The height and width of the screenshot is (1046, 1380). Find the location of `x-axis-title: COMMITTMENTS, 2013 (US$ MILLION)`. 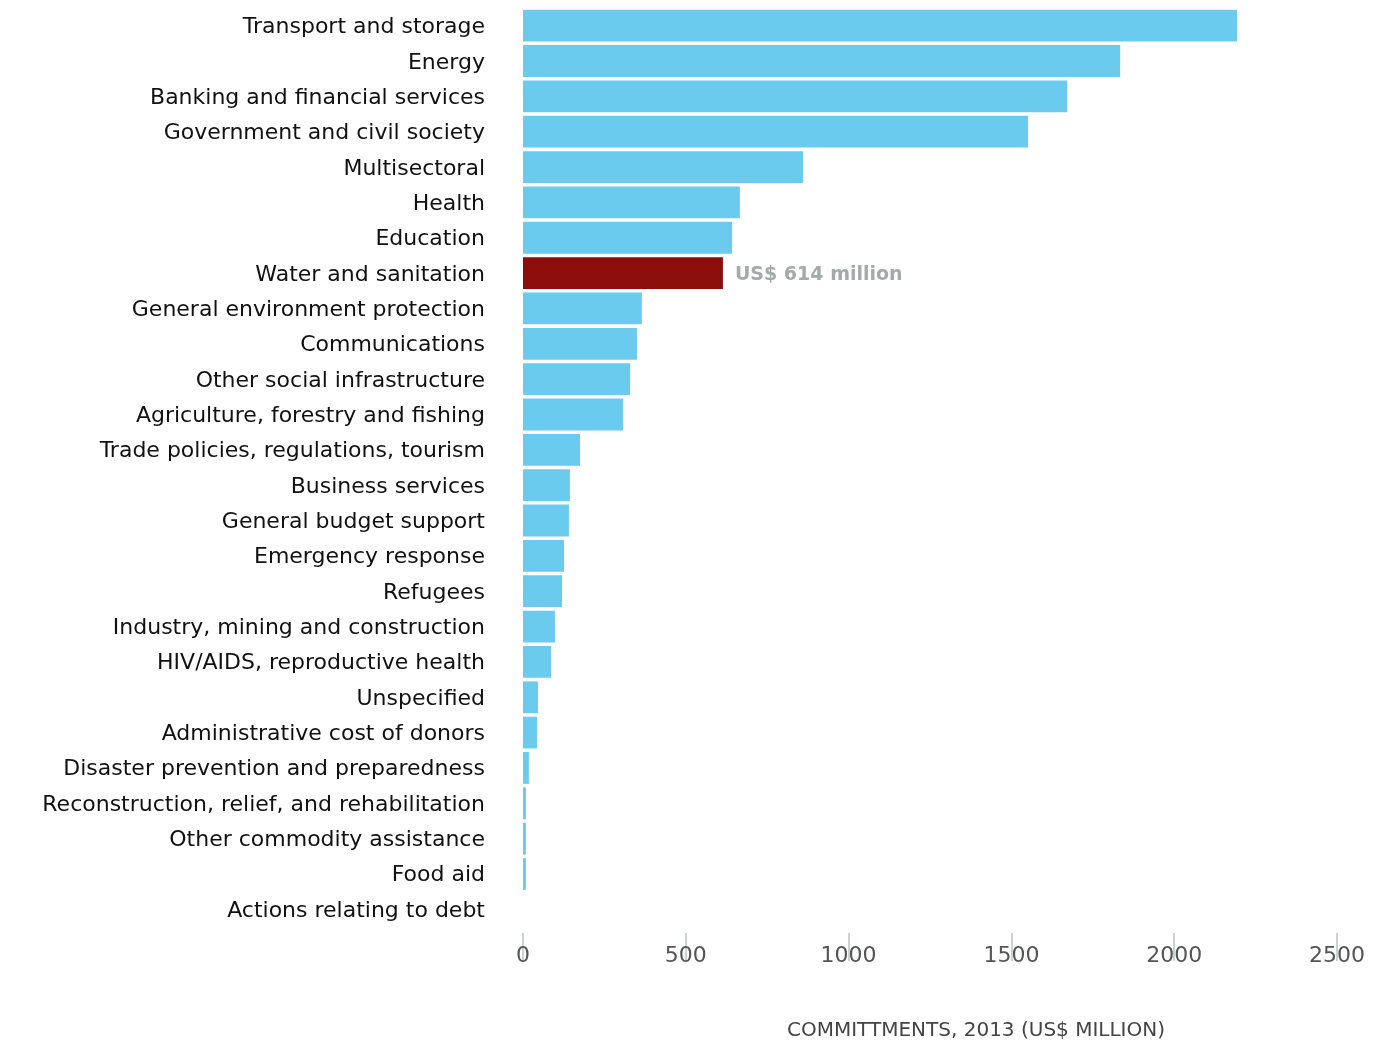

x-axis-title: COMMITTMENTS, 2013 (US$ MILLION) is located at coordinates (976, 1029).